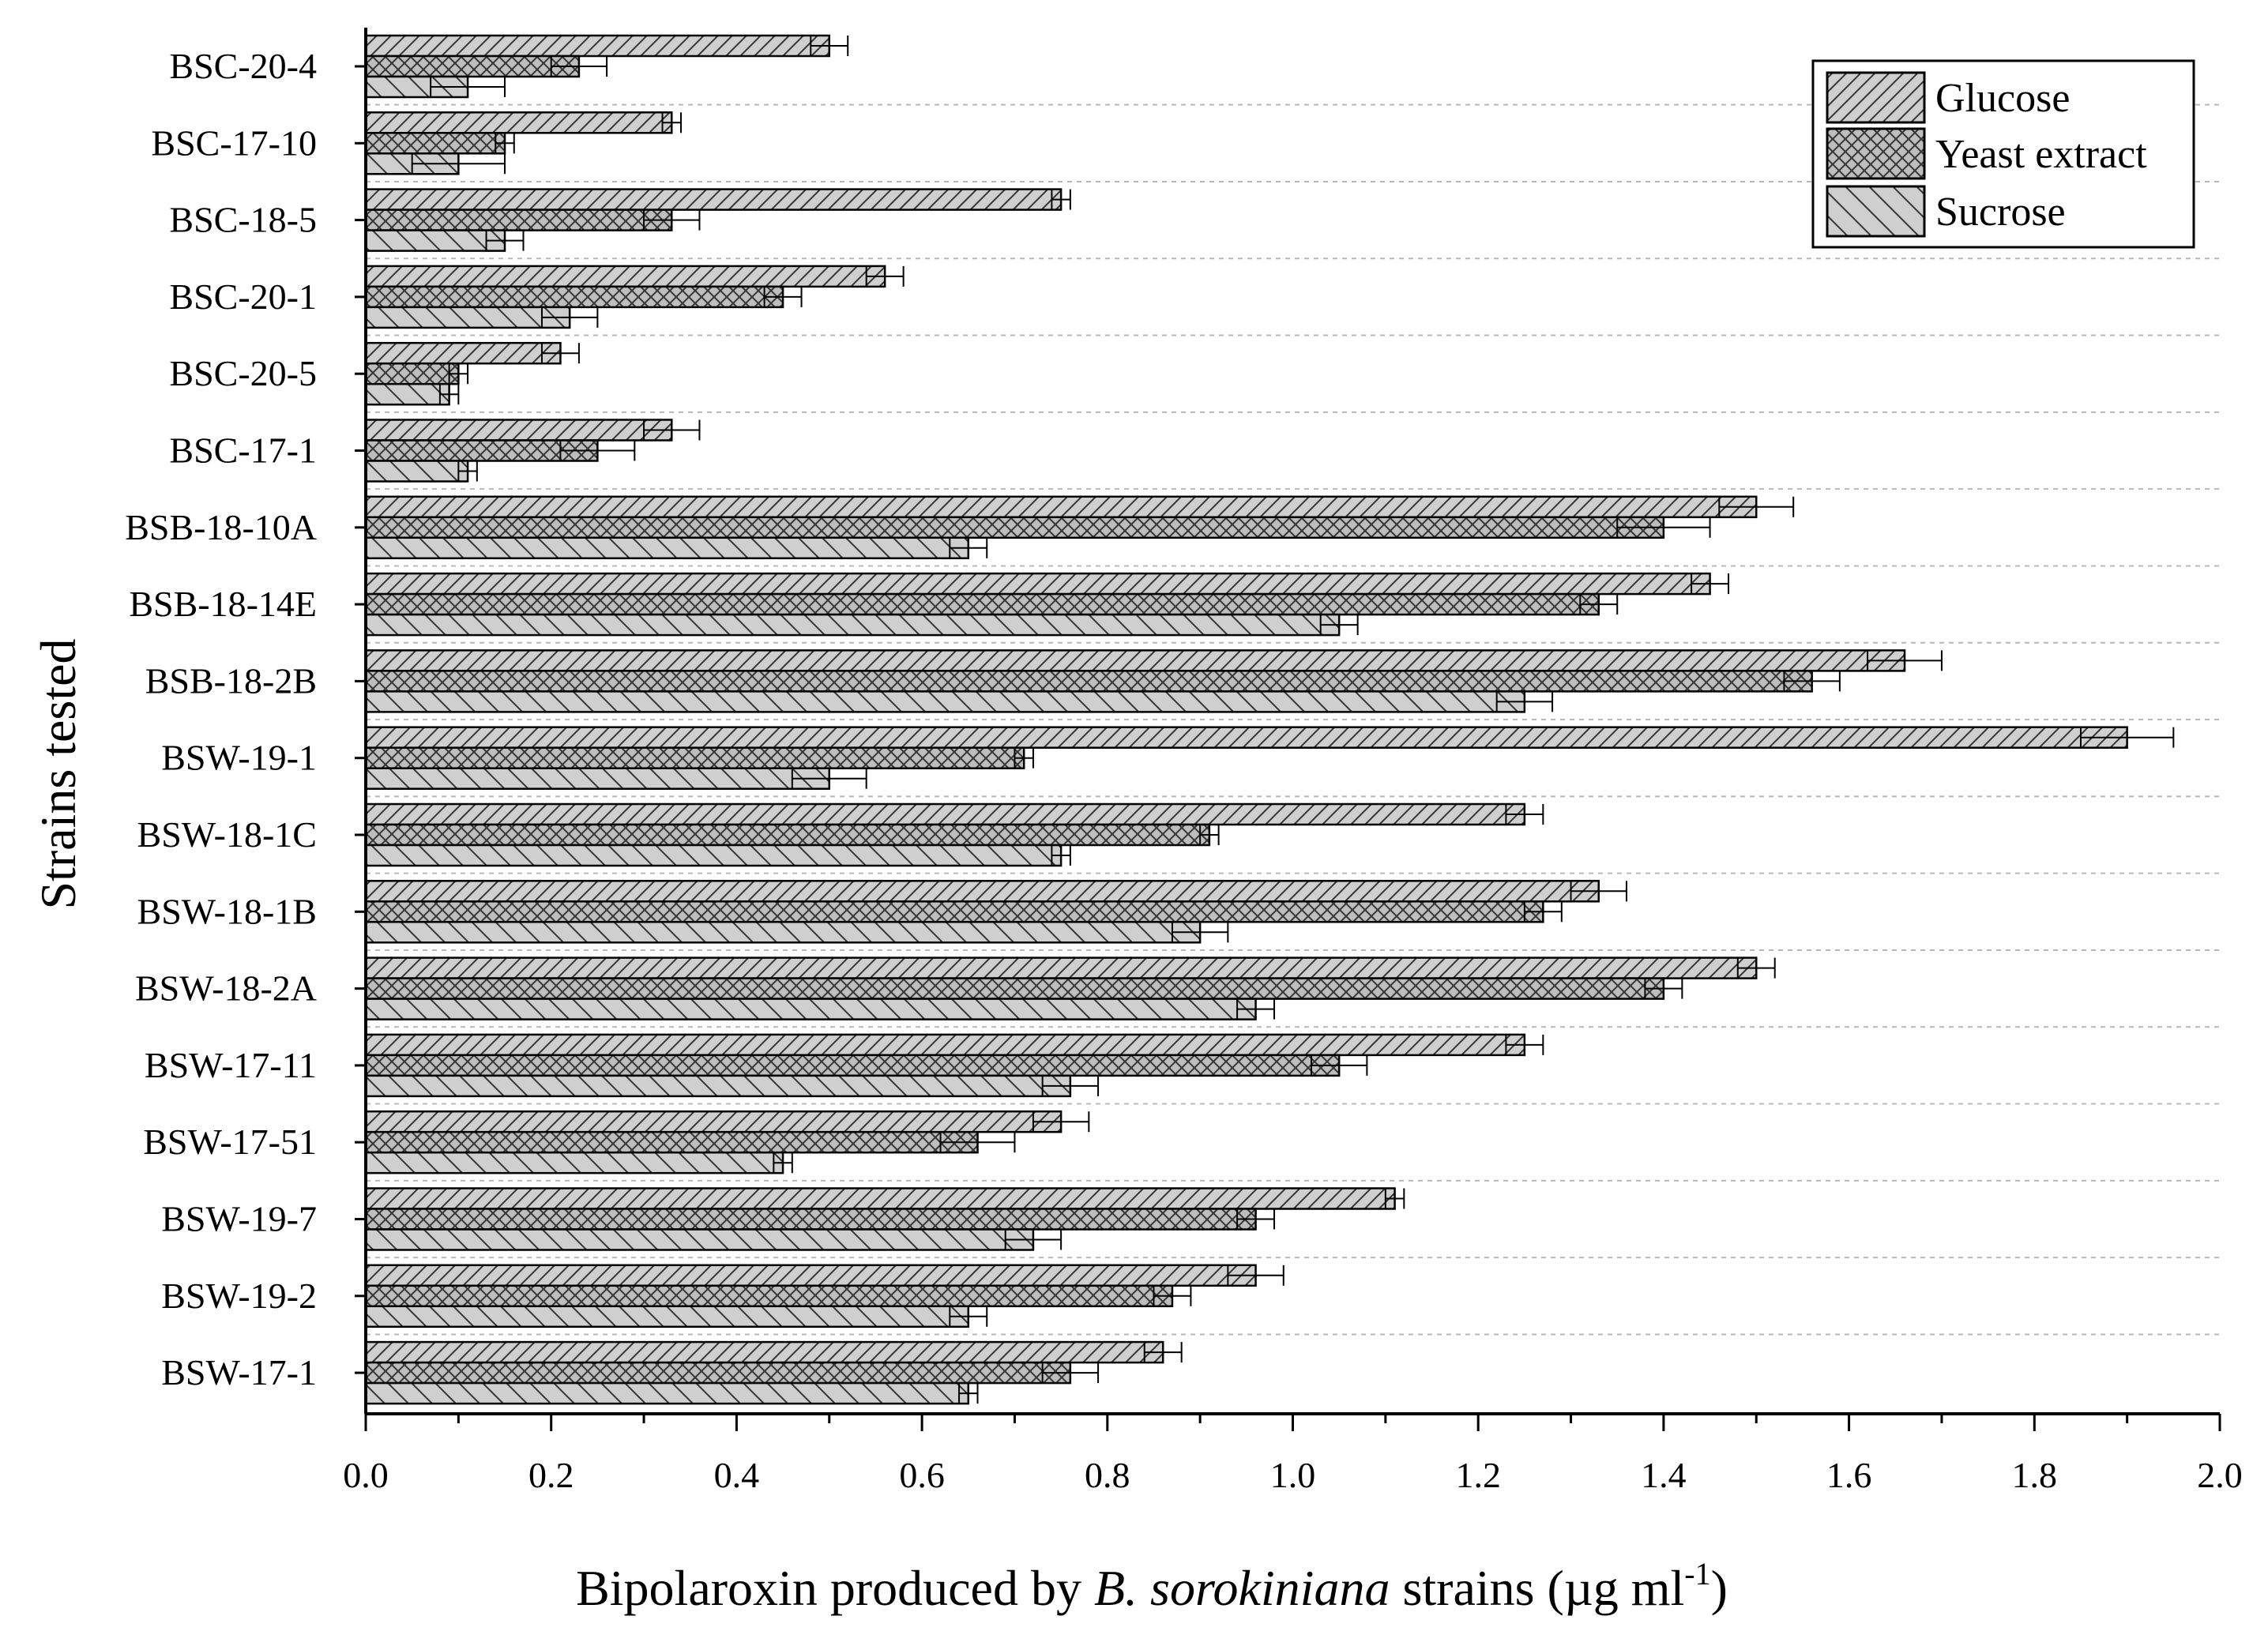  What do you see at coordinates (230, 1142) in the screenshot?
I see `y-tick-label-bsw-17-51: BSW-17-51` at bounding box center [230, 1142].